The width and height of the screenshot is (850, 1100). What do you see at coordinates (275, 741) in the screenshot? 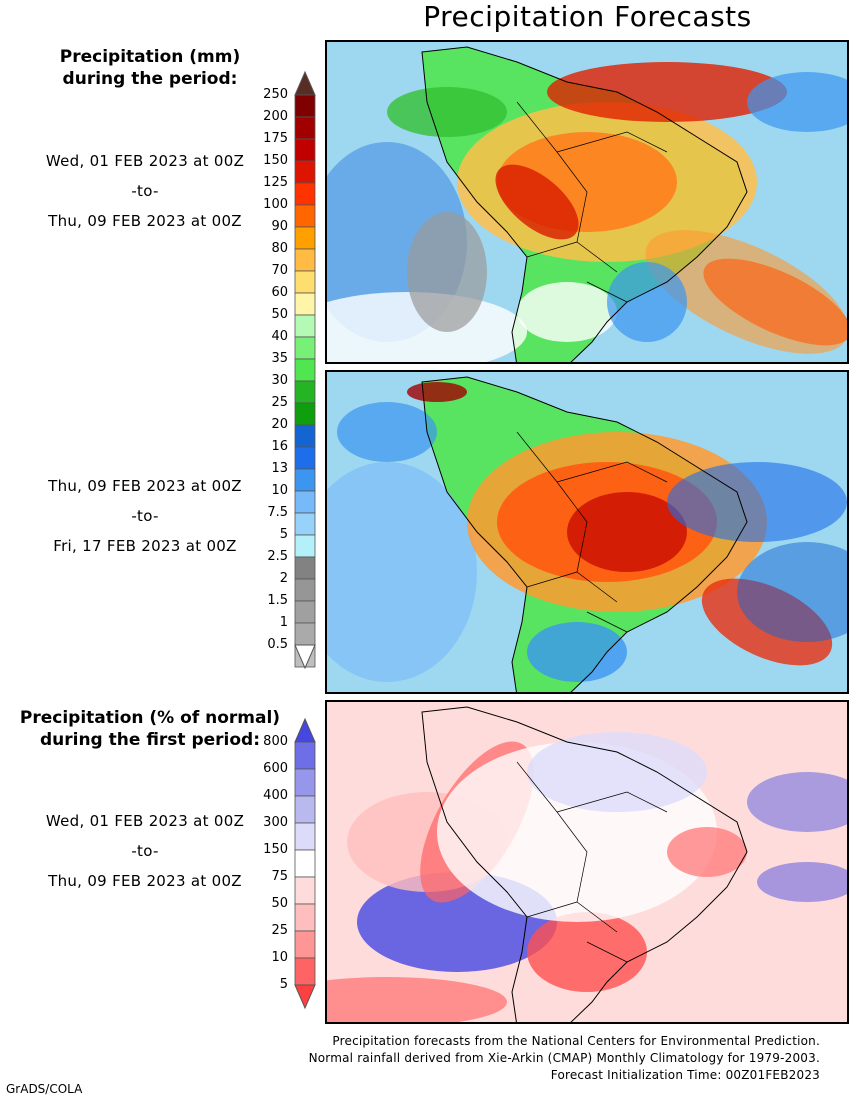
I see `colorbar-label: 800` at bounding box center [275, 741].